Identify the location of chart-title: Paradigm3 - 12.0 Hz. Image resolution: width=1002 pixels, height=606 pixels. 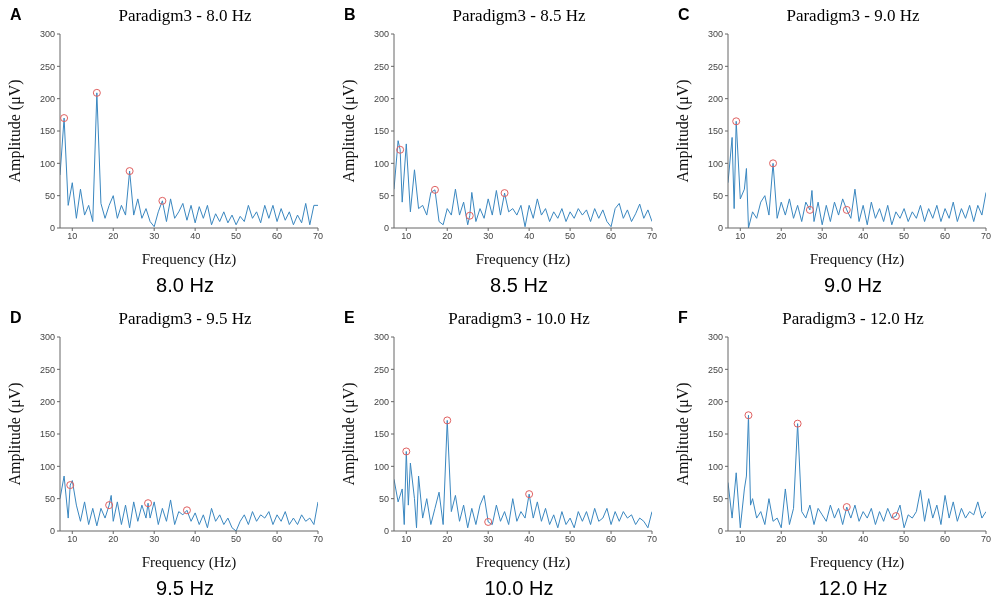
(853, 319).